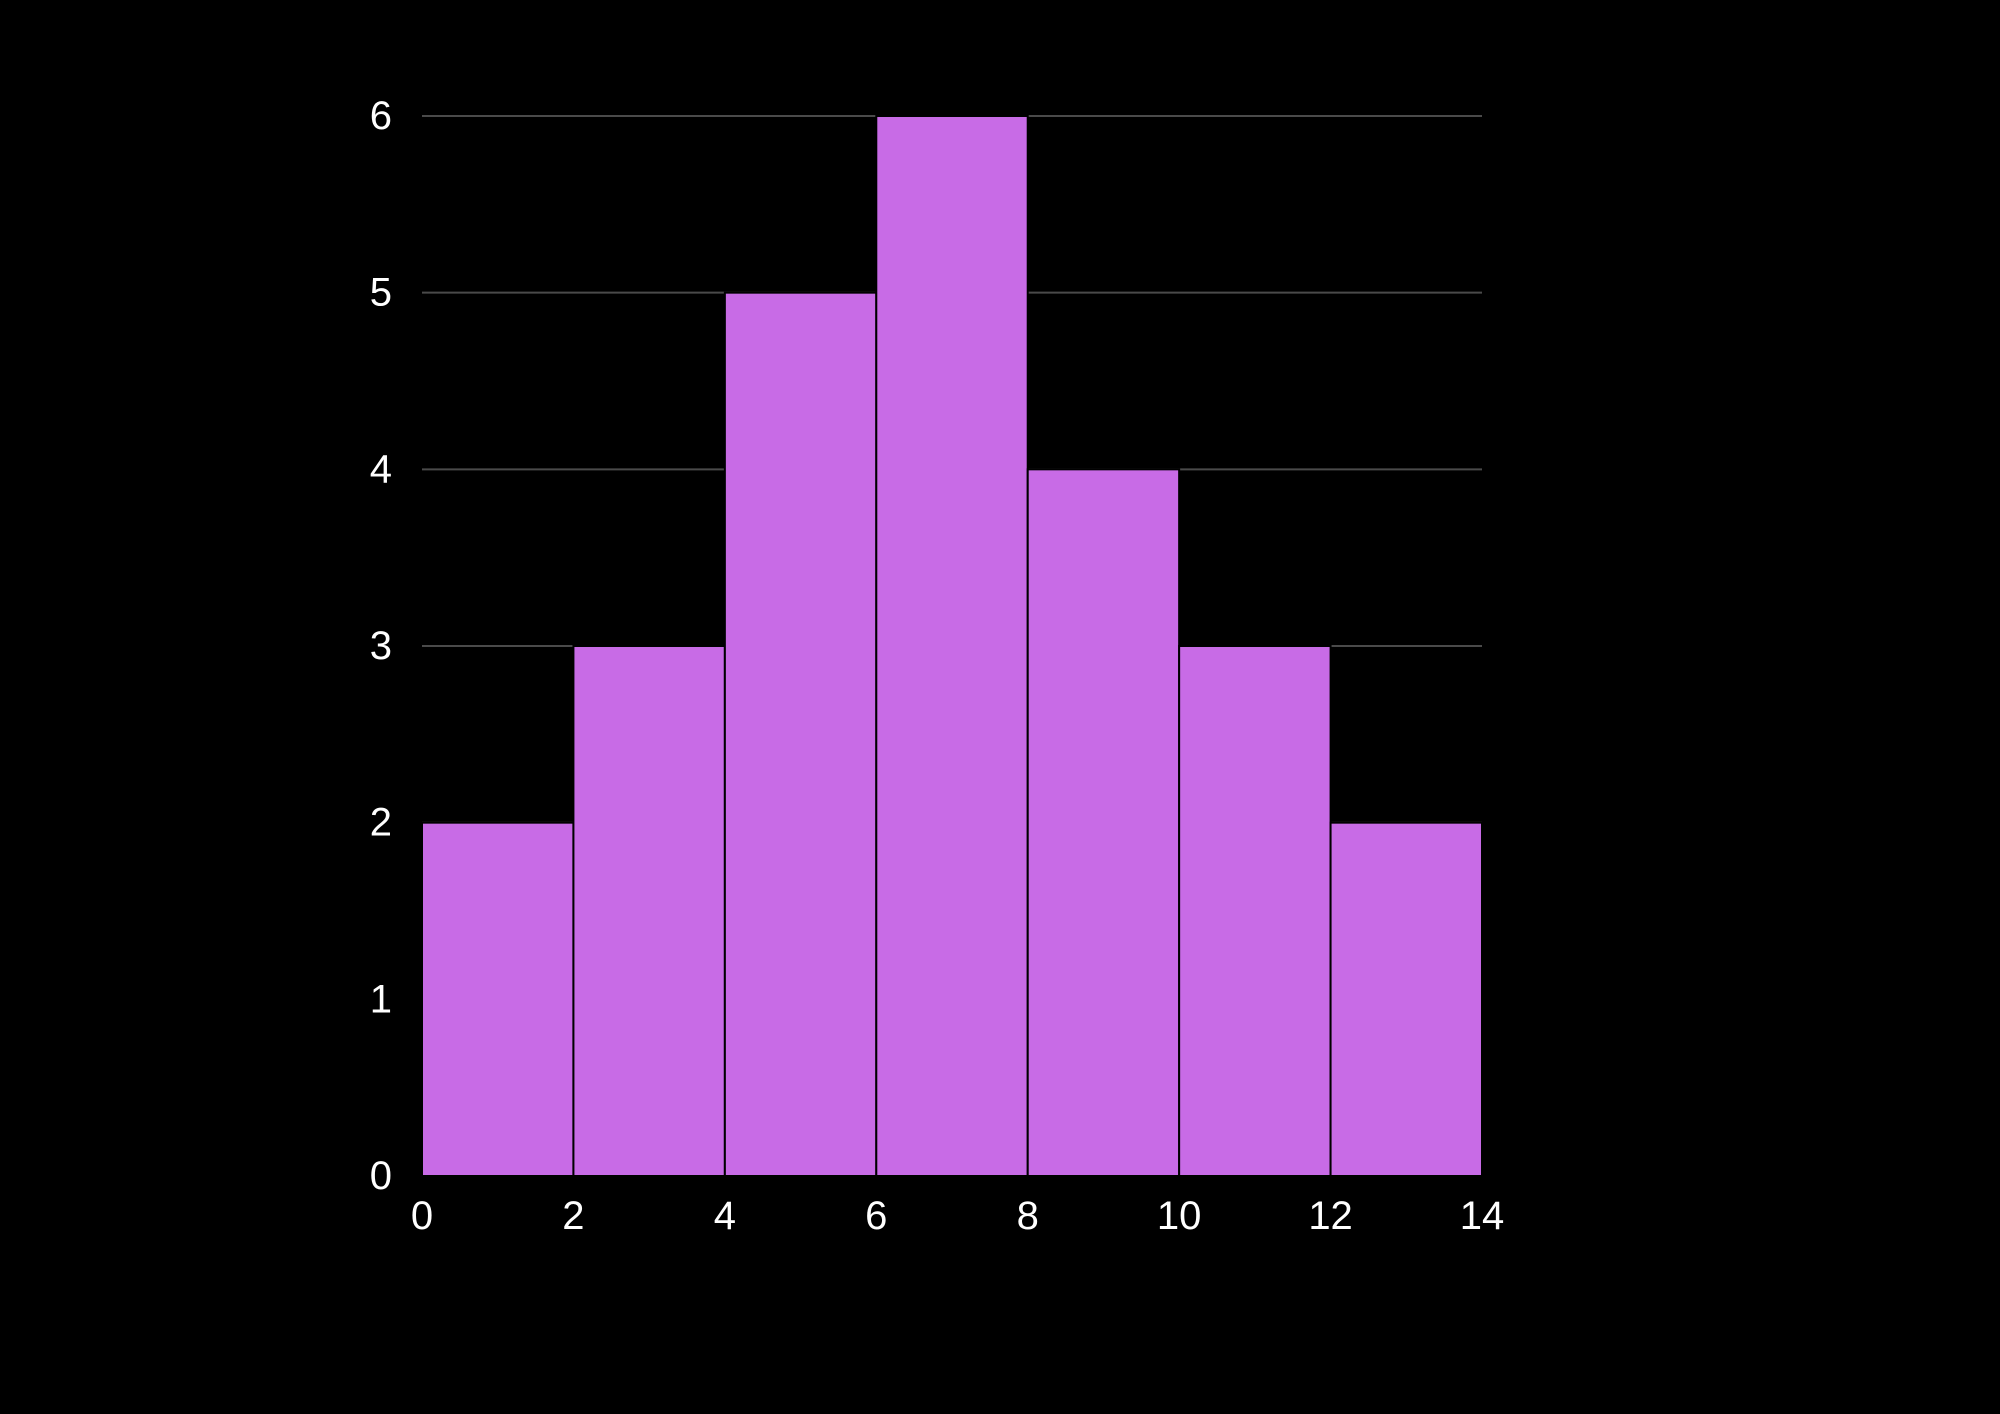 The image size is (2000, 1414). What do you see at coordinates (725, 1216) in the screenshot?
I see `x-tick-label-4: 4` at bounding box center [725, 1216].